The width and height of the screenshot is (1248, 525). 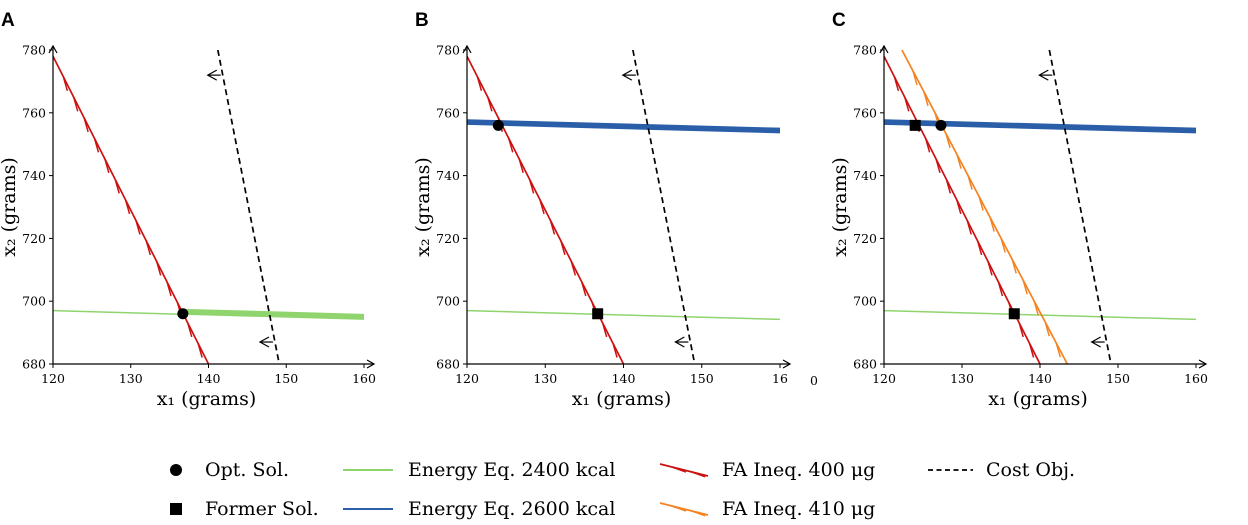 I want to click on x-tick-label: 150, so click(x=702, y=378).